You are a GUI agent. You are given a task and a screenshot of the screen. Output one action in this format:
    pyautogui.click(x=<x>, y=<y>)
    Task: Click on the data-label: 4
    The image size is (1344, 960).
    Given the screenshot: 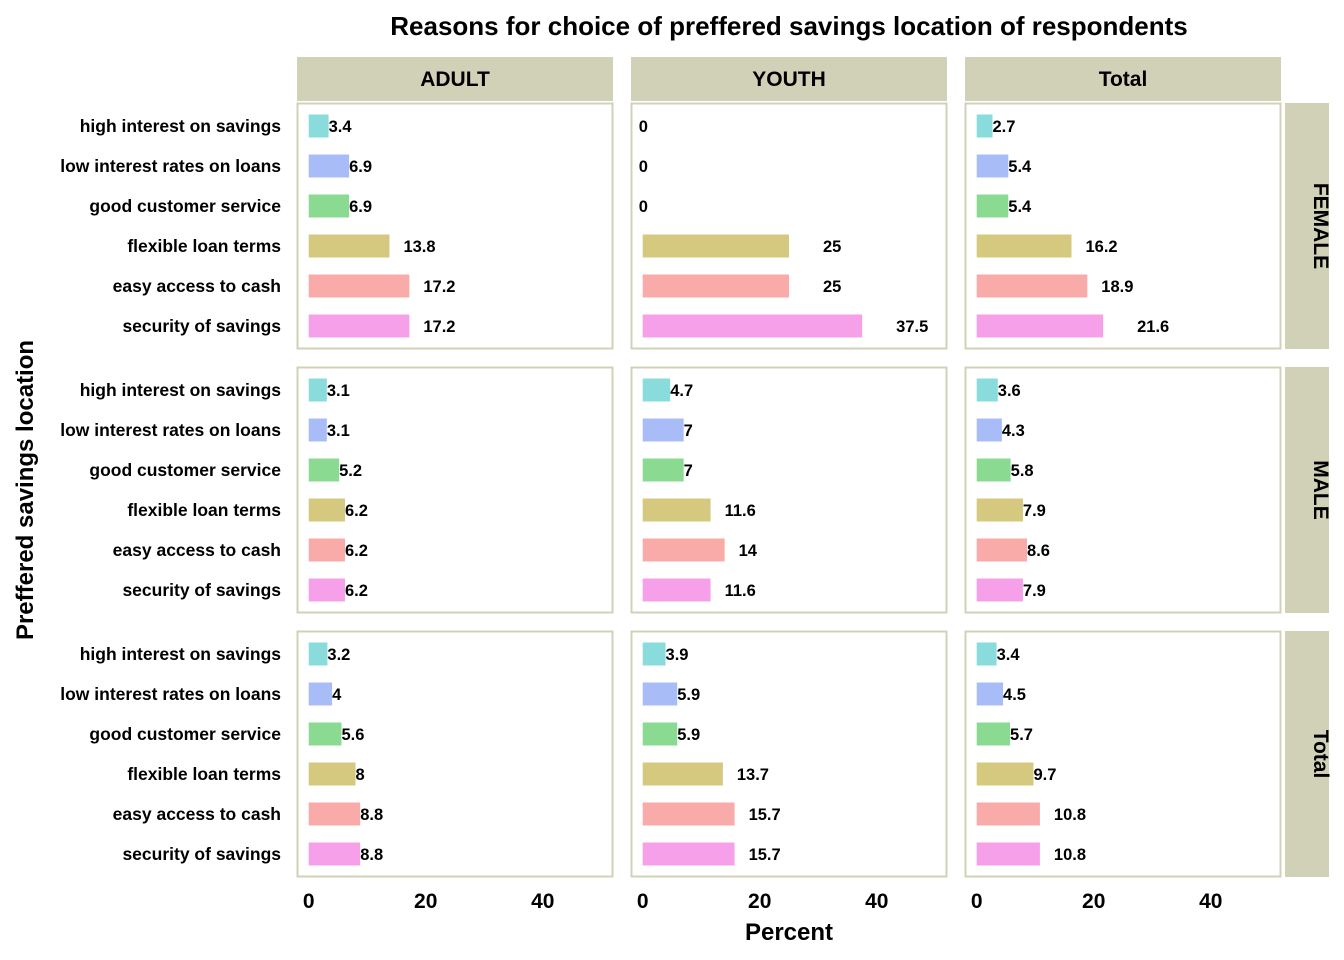 What is the action you would take?
    pyautogui.click(x=337, y=695)
    